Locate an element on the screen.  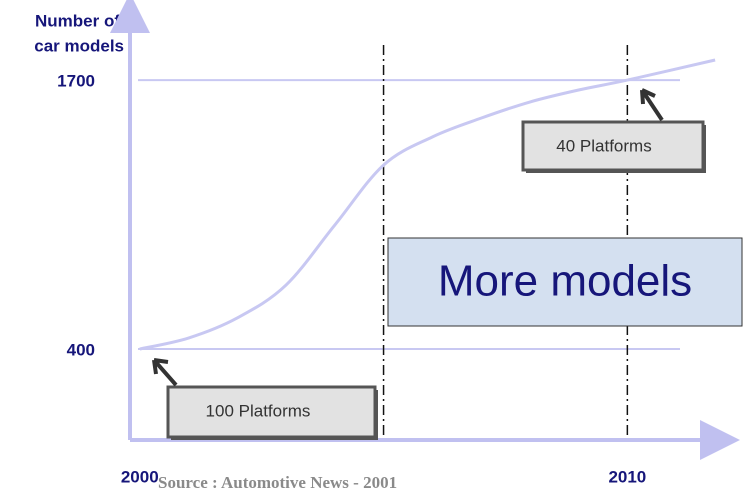
annotation: 100 Platforms is located at coordinates (258, 410).